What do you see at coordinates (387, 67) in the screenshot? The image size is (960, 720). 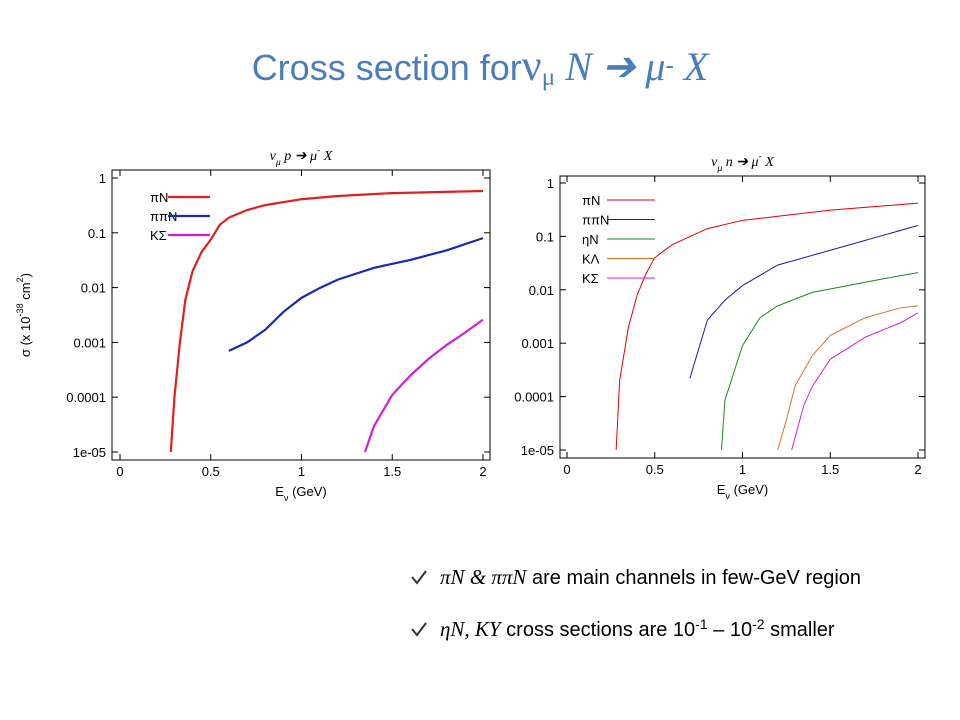 I see `slide-title-part: Cross section for` at bounding box center [387, 67].